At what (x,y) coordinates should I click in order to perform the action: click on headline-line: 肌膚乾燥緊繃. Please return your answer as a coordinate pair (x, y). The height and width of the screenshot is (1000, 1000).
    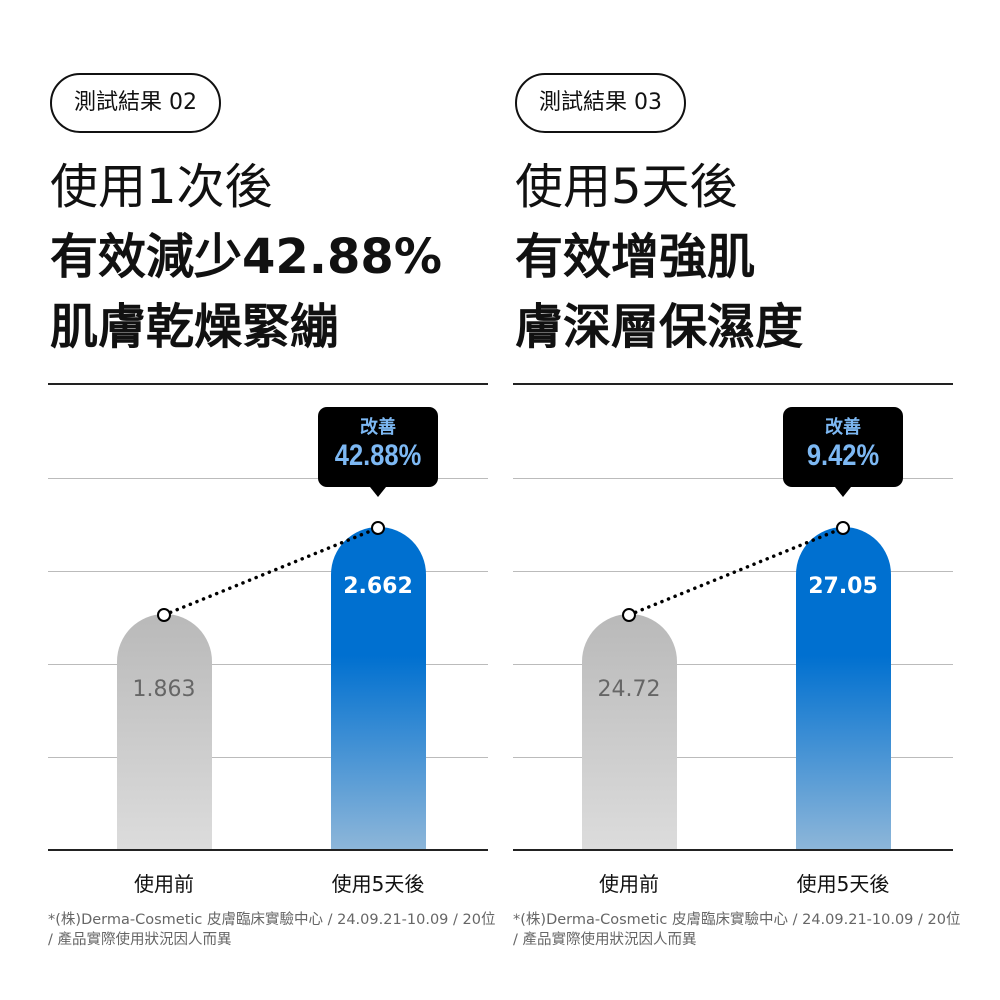
    Looking at the image, I should click on (194, 327).